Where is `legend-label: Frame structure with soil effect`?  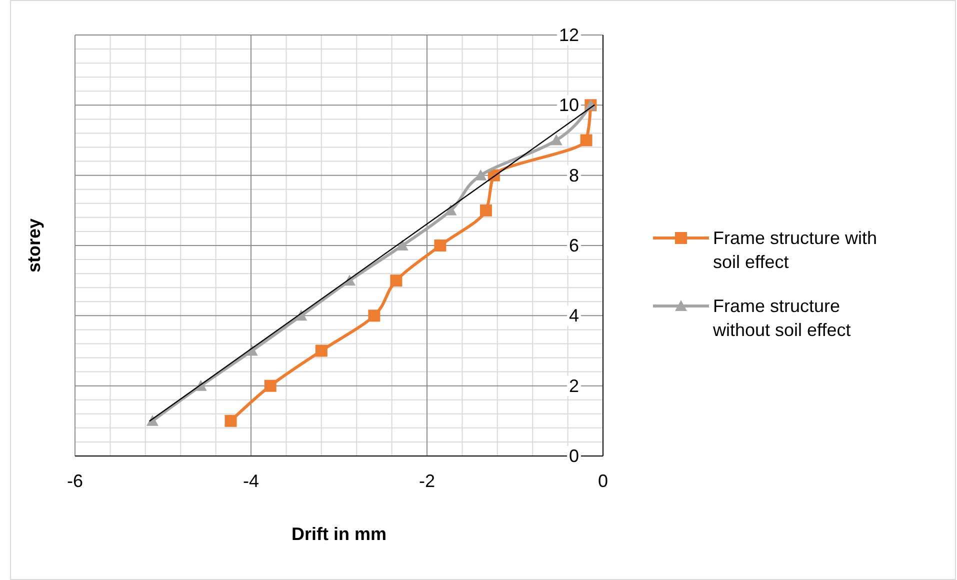 legend-label: Frame structure with soil effect is located at coordinates (795, 250).